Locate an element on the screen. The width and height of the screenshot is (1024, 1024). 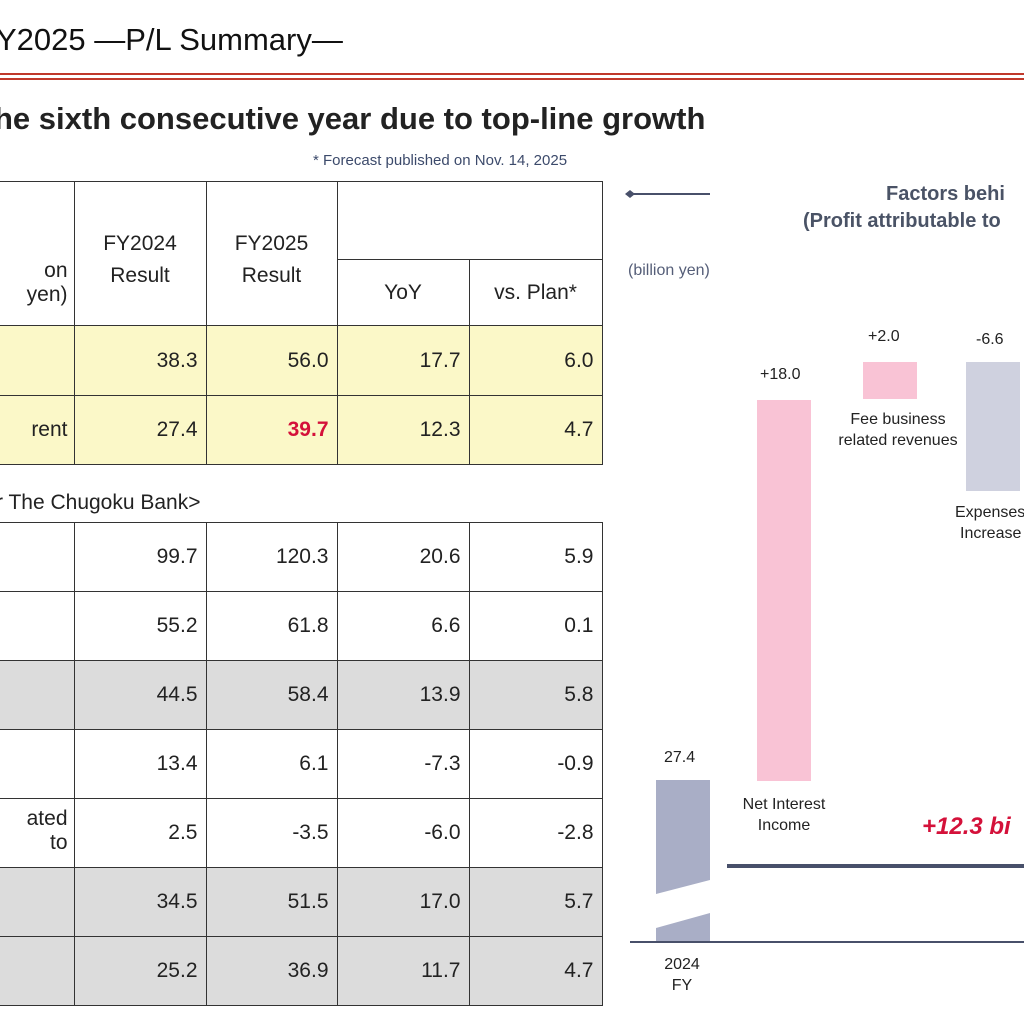
cell-fy2024: 25.2 is located at coordinates (140, 971).